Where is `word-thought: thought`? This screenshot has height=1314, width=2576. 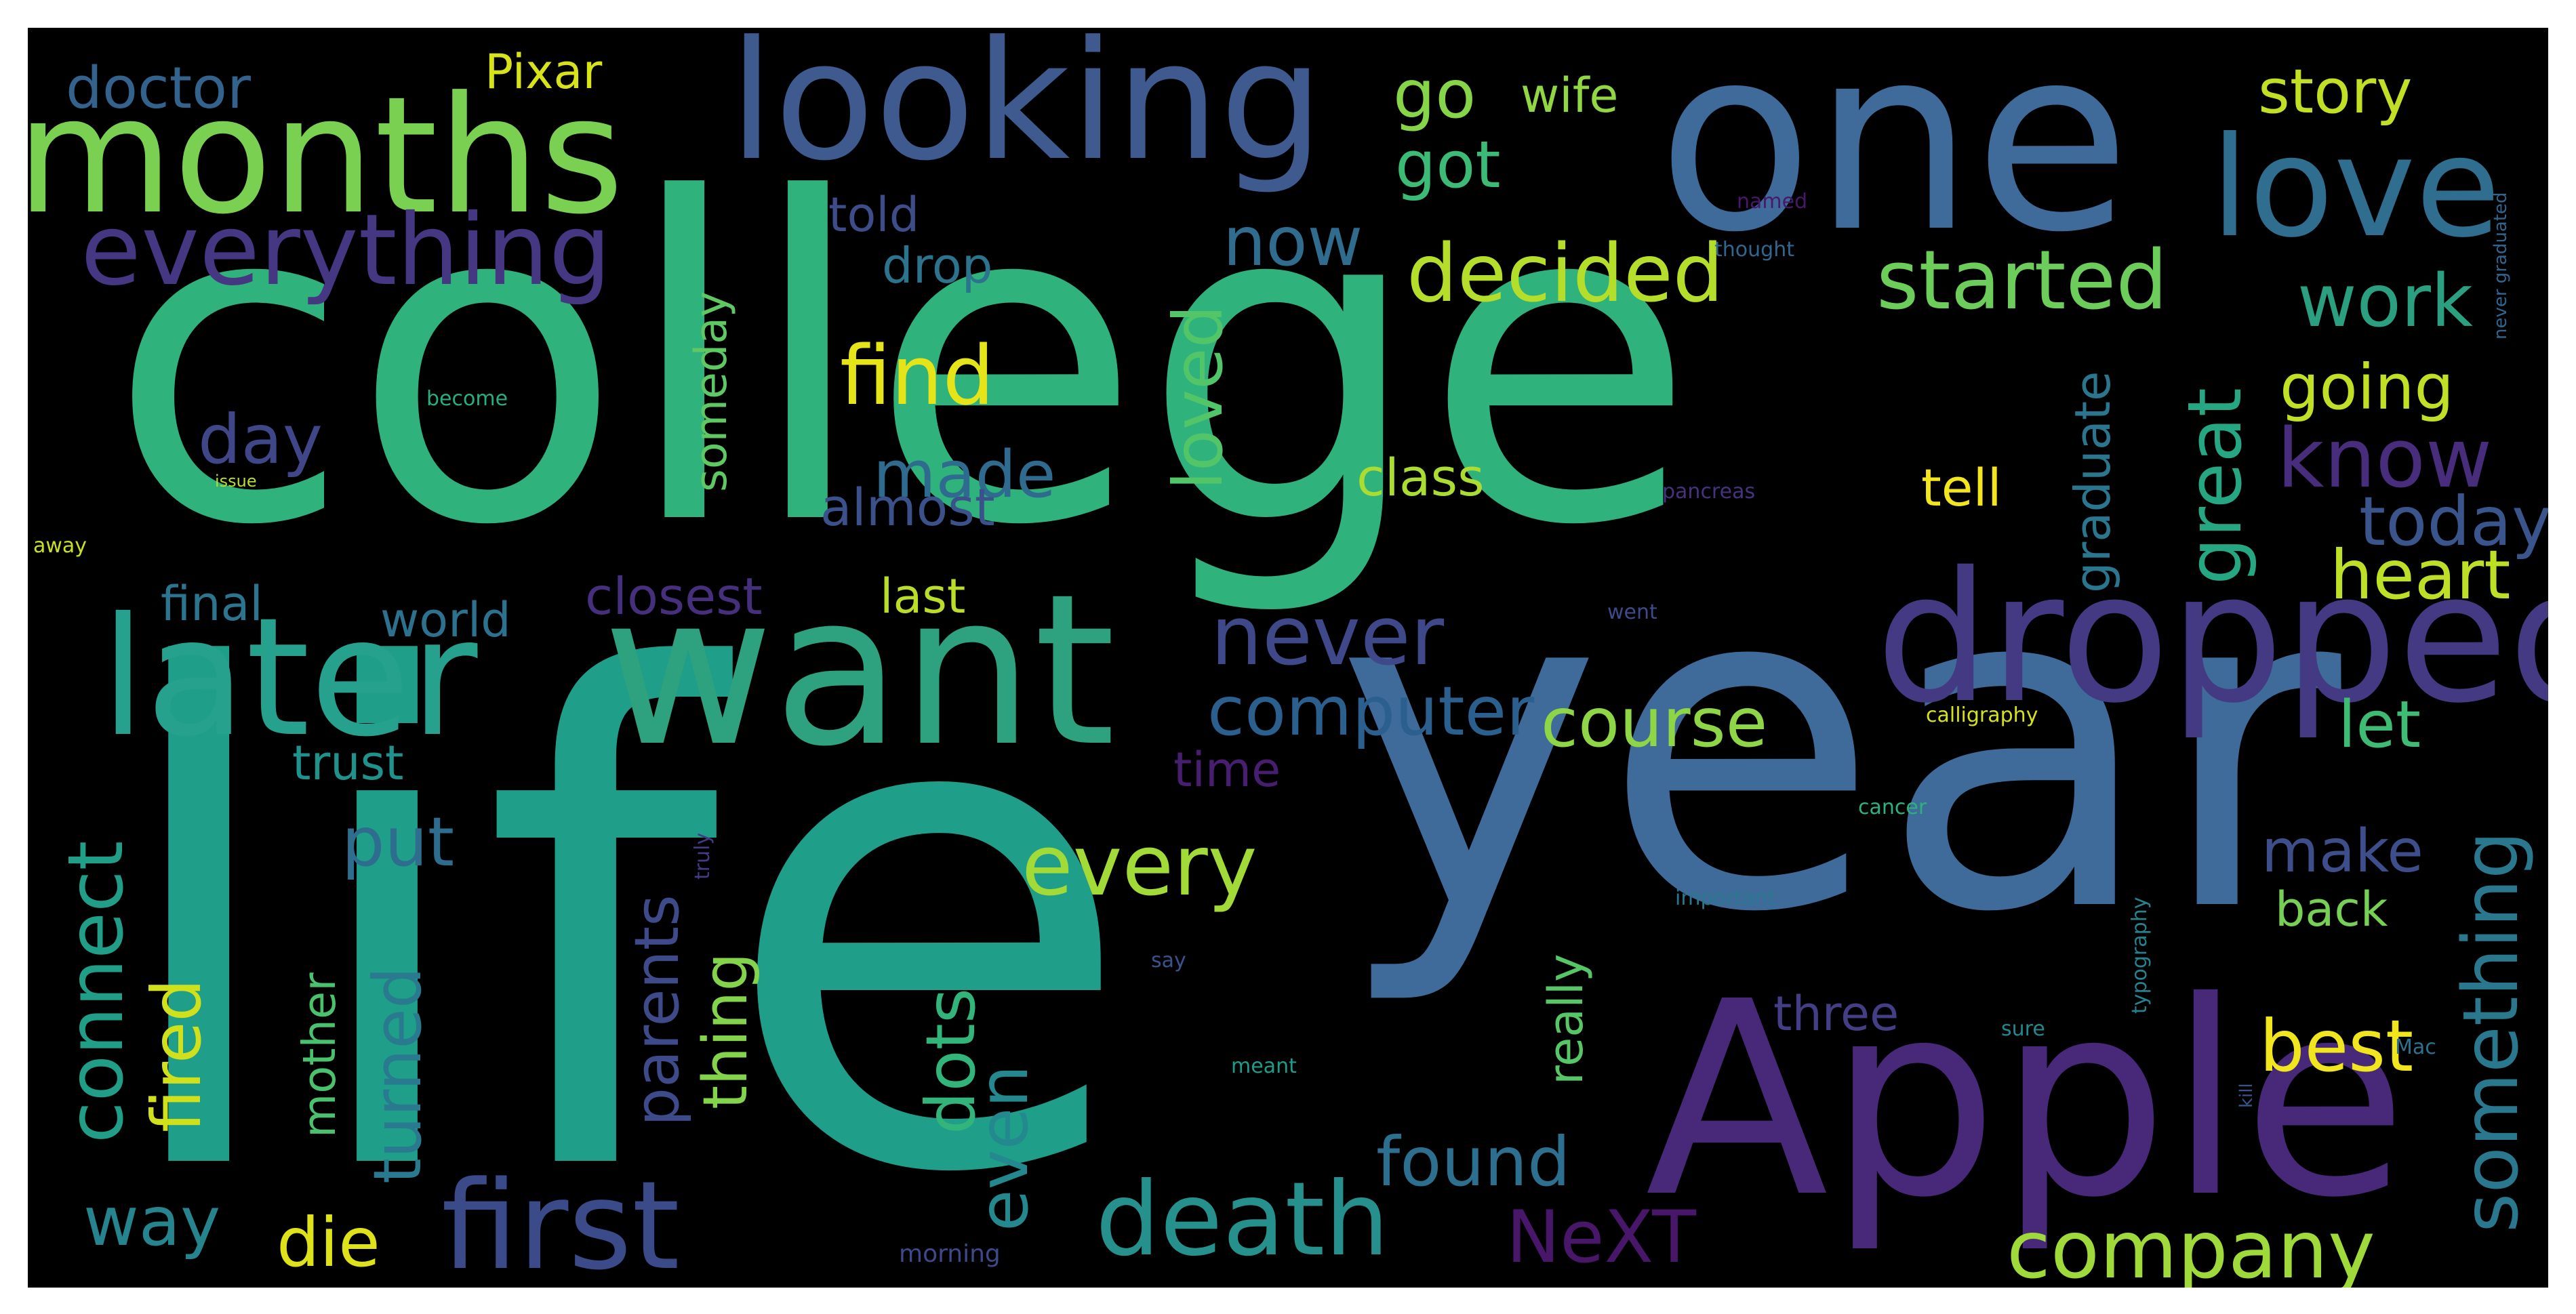 word-thought: thought is located at coordinates (1754, 250).